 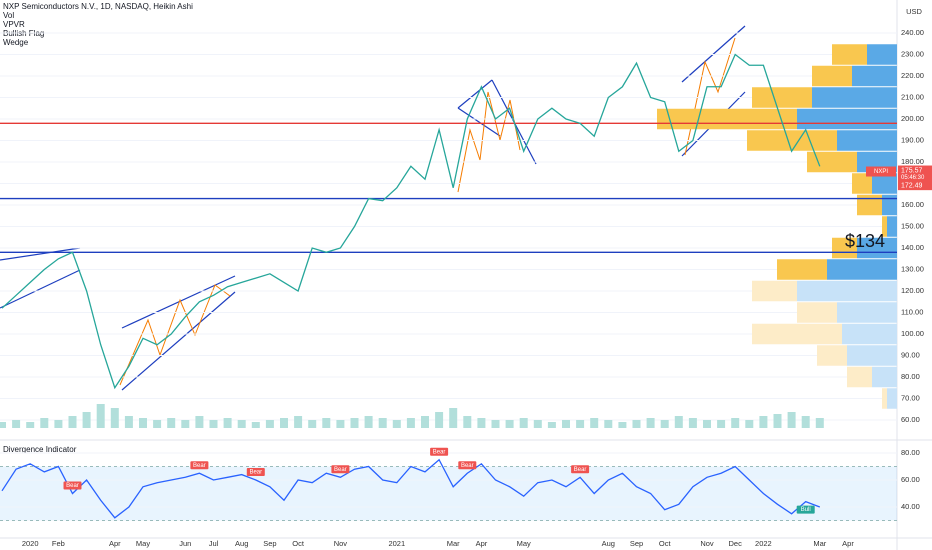 I want to click on y2-tick-label: 40.00, so click(x=910, y=506).